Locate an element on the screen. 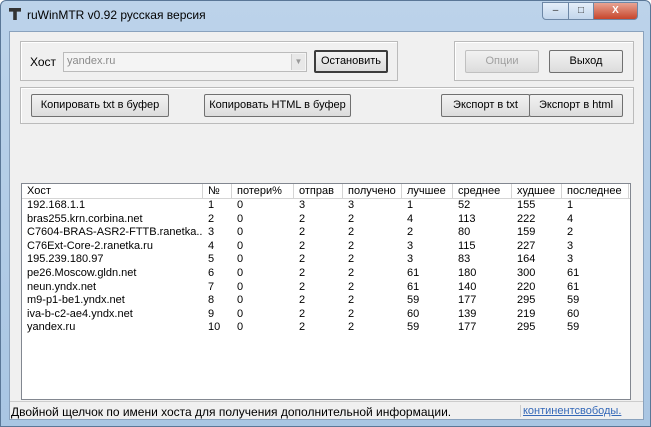  table-cell: 115 is located at coordinates (467, 245).